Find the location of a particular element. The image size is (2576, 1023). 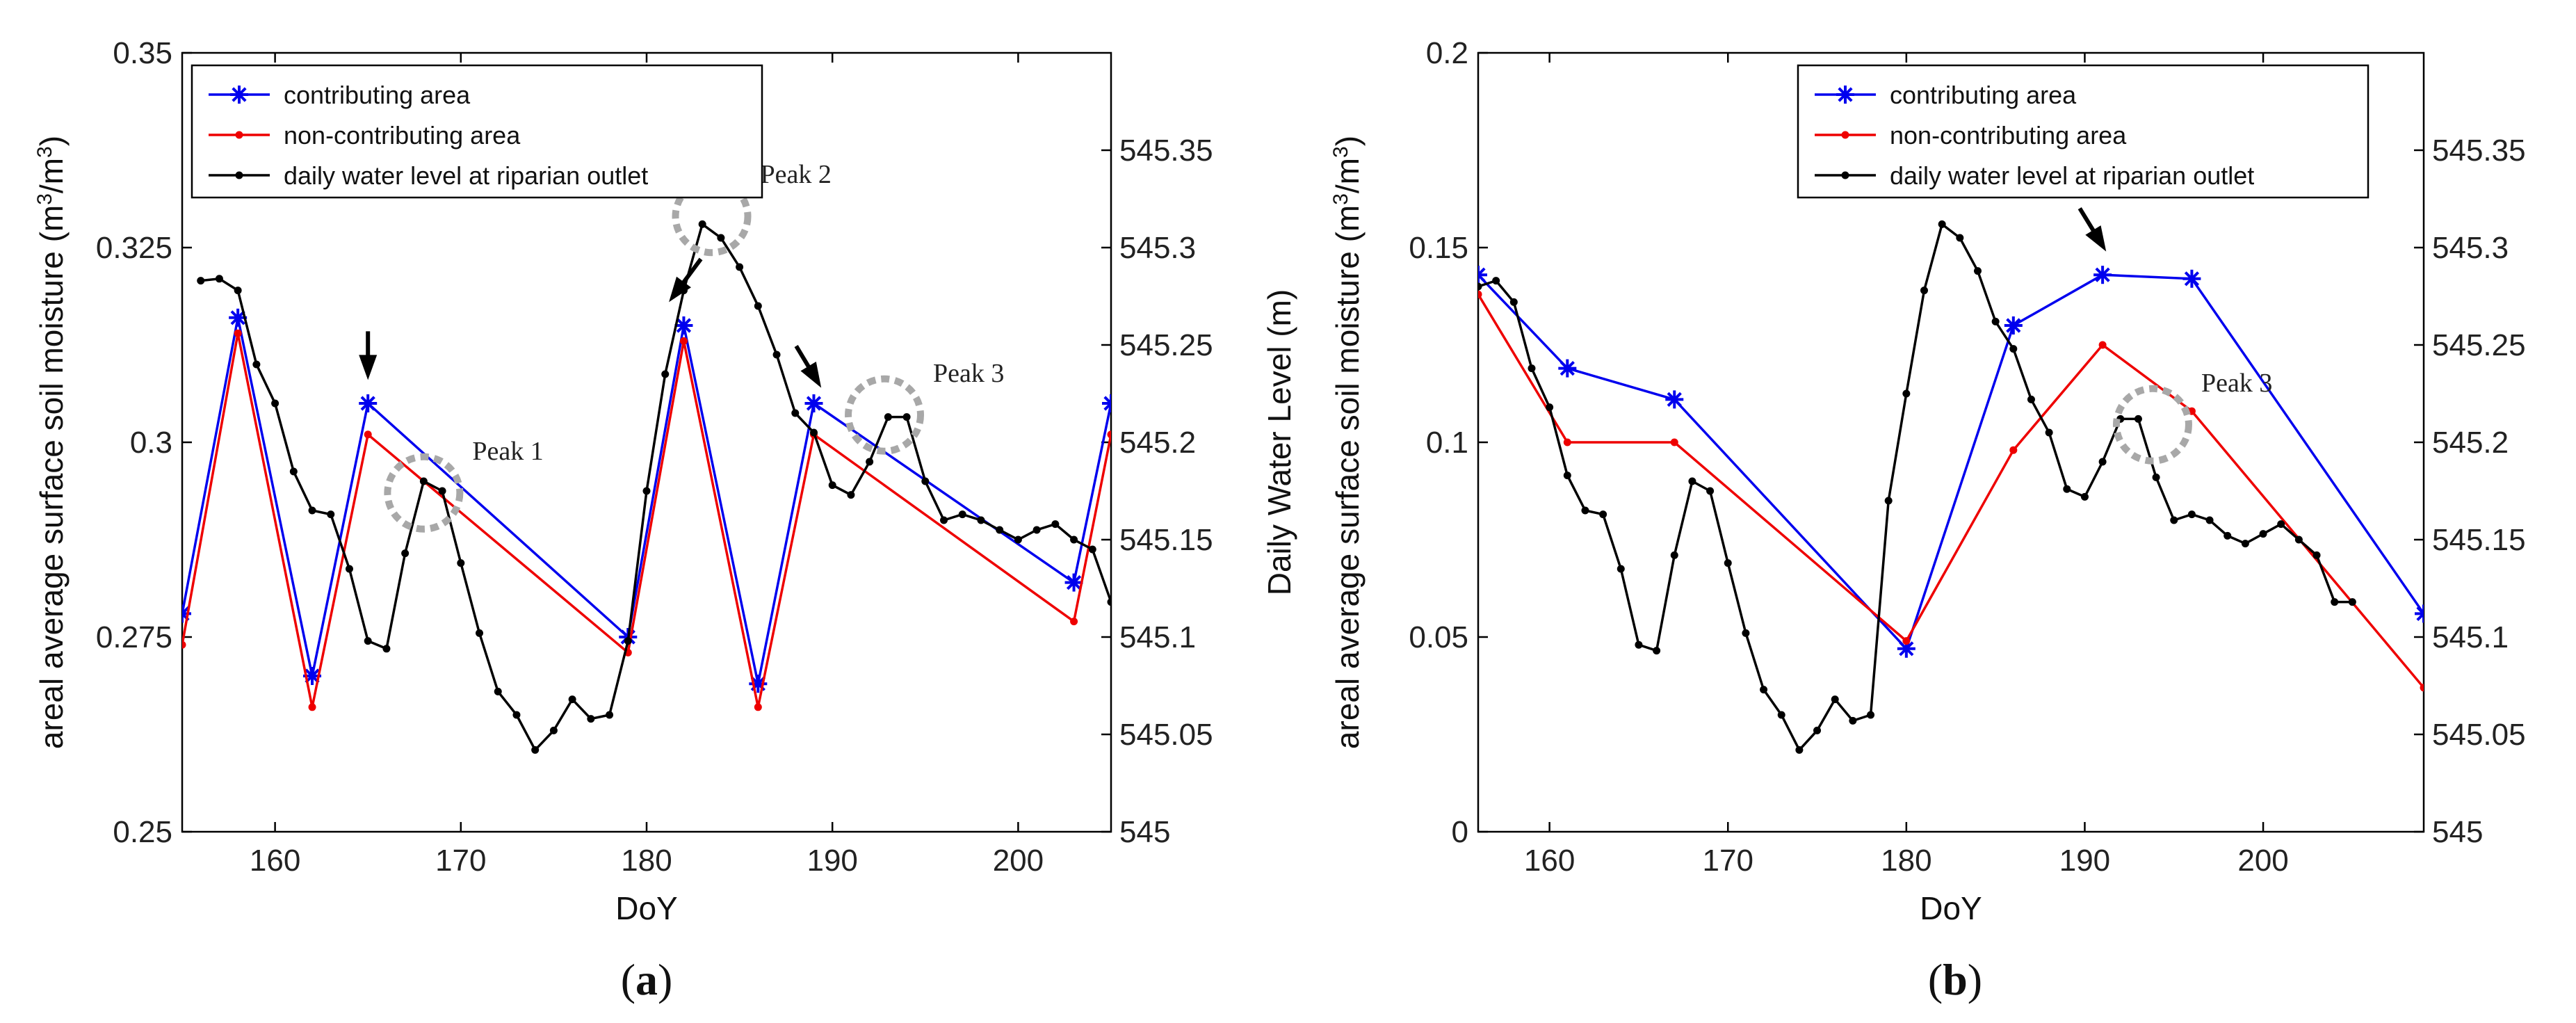

annotation: Peak 3 is located at coordinates (924, 407).